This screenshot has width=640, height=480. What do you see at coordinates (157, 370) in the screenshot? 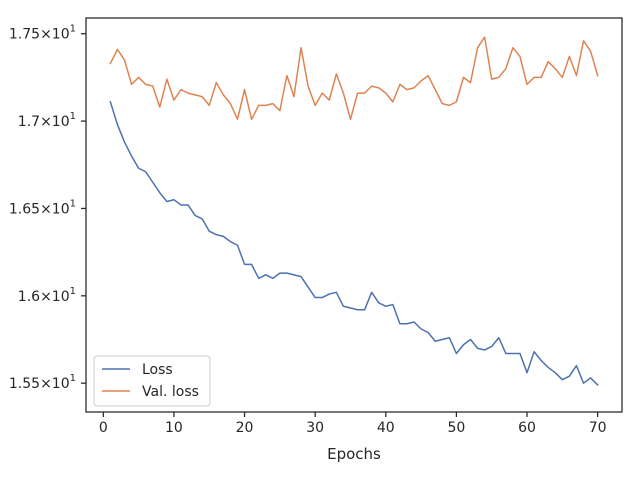
I see `legend-label-loss: Loss` at bounding box center [157, 370].